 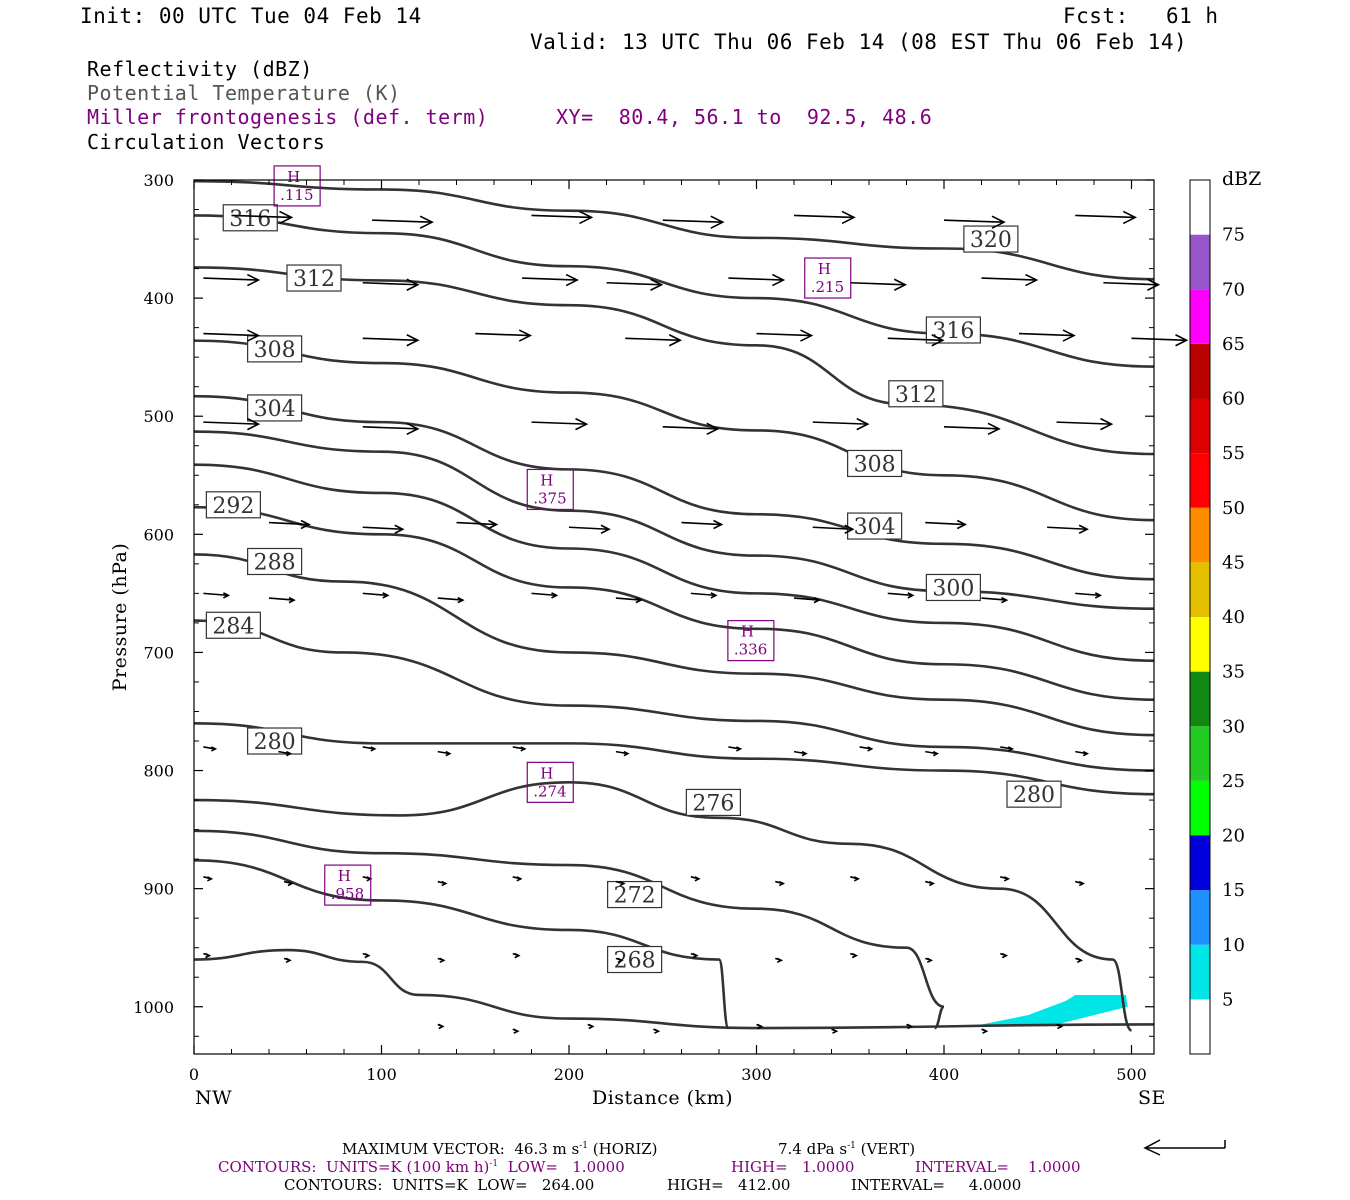 What do you see at coordinates (200, 69) in the screenshot?
I see `field-reflectivity: Reflectivity (dBZ)` at bounding box center [200, 69].